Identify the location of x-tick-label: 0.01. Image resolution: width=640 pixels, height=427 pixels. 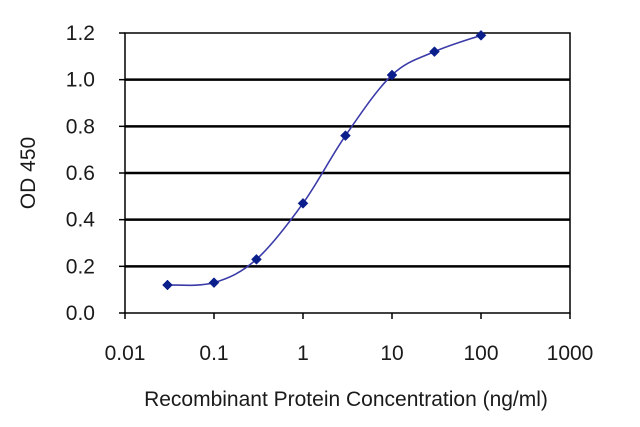
(125, 353).